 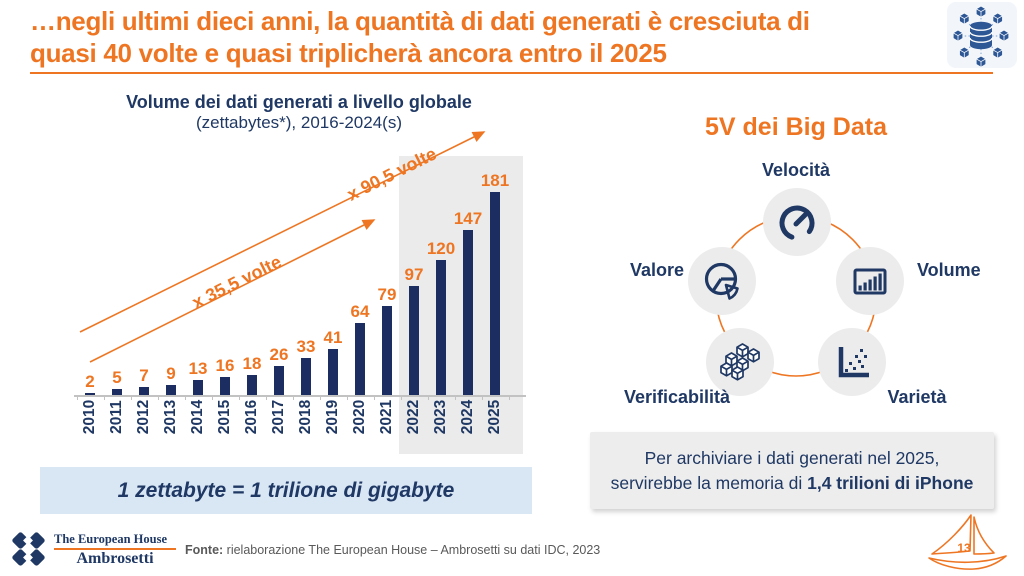 I want to click on zettabyte-note: 1 zettabyte = 1 trilione di gigabyte, so click(x=286, y=490).